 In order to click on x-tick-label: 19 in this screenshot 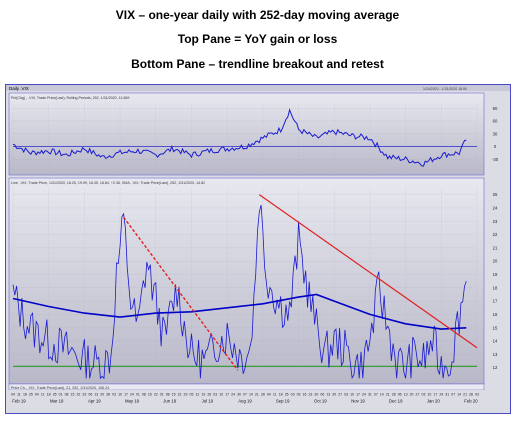, I will do `click(203, 395)`.